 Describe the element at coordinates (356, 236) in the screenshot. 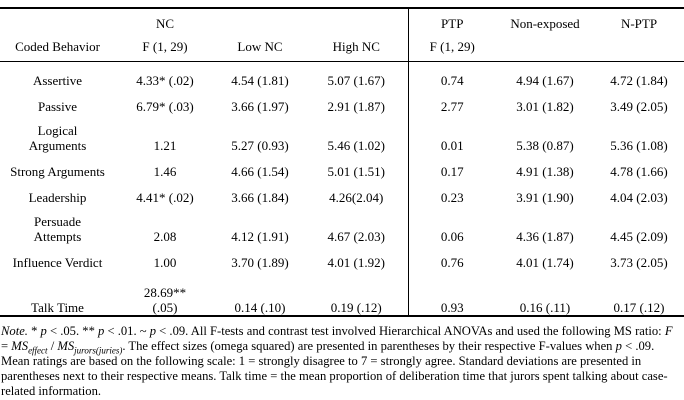

I see `table-cell: 4.67 (2.03)` at that location.